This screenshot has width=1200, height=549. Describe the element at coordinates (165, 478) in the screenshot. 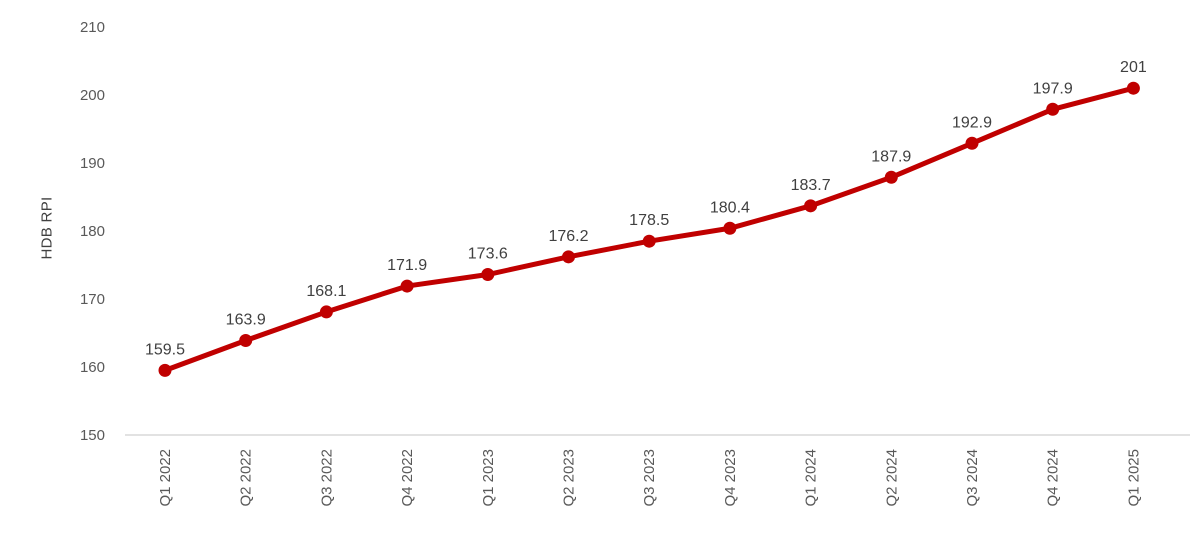

I see `x-tick-label: Q1 2022` at that location.